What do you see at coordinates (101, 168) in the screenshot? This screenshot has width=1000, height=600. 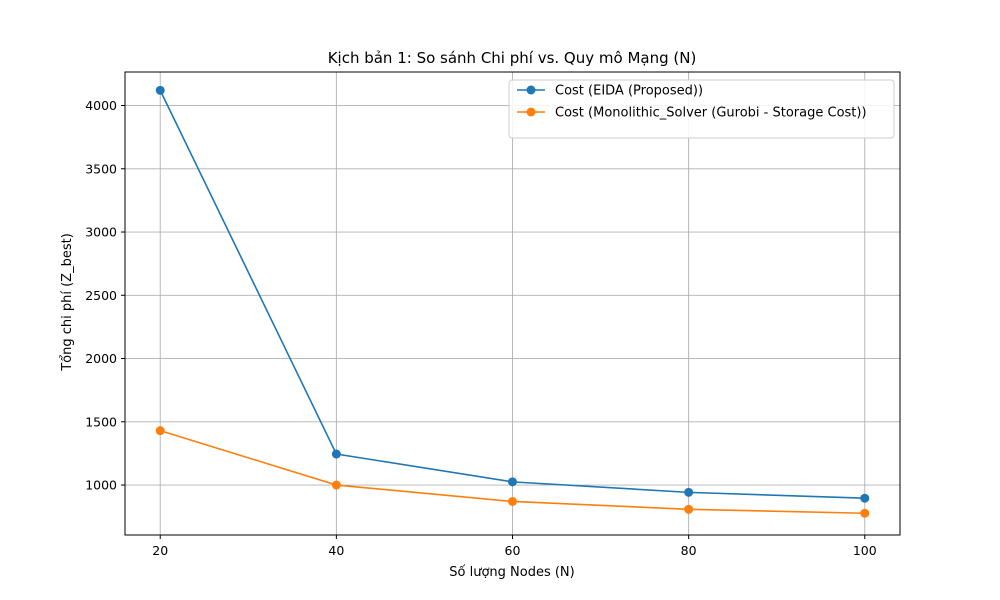 I see `y-tick-label: 3500` at bounding box center [101, 168].